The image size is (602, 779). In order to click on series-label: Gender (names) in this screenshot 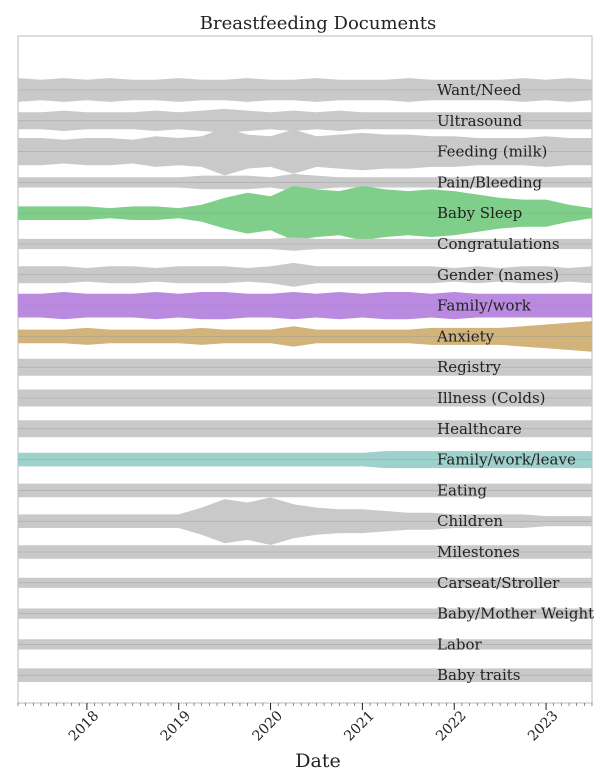, I will do `click(498, 275)`.